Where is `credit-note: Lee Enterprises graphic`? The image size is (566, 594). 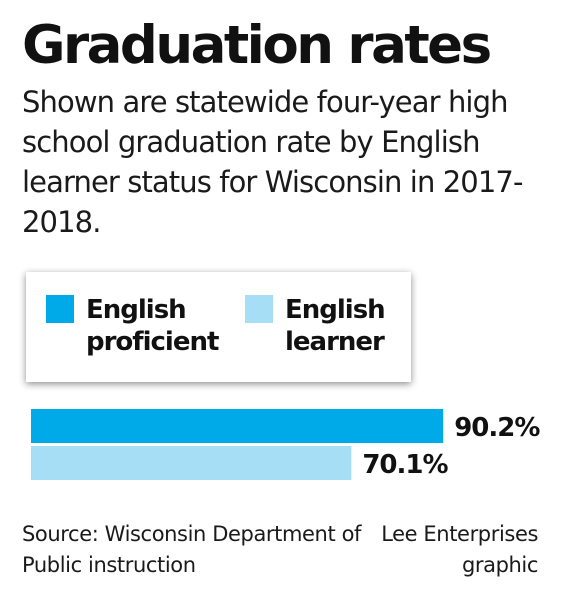 credit-note: Lee Enterprises graphic is located at coordinates (459, 549).